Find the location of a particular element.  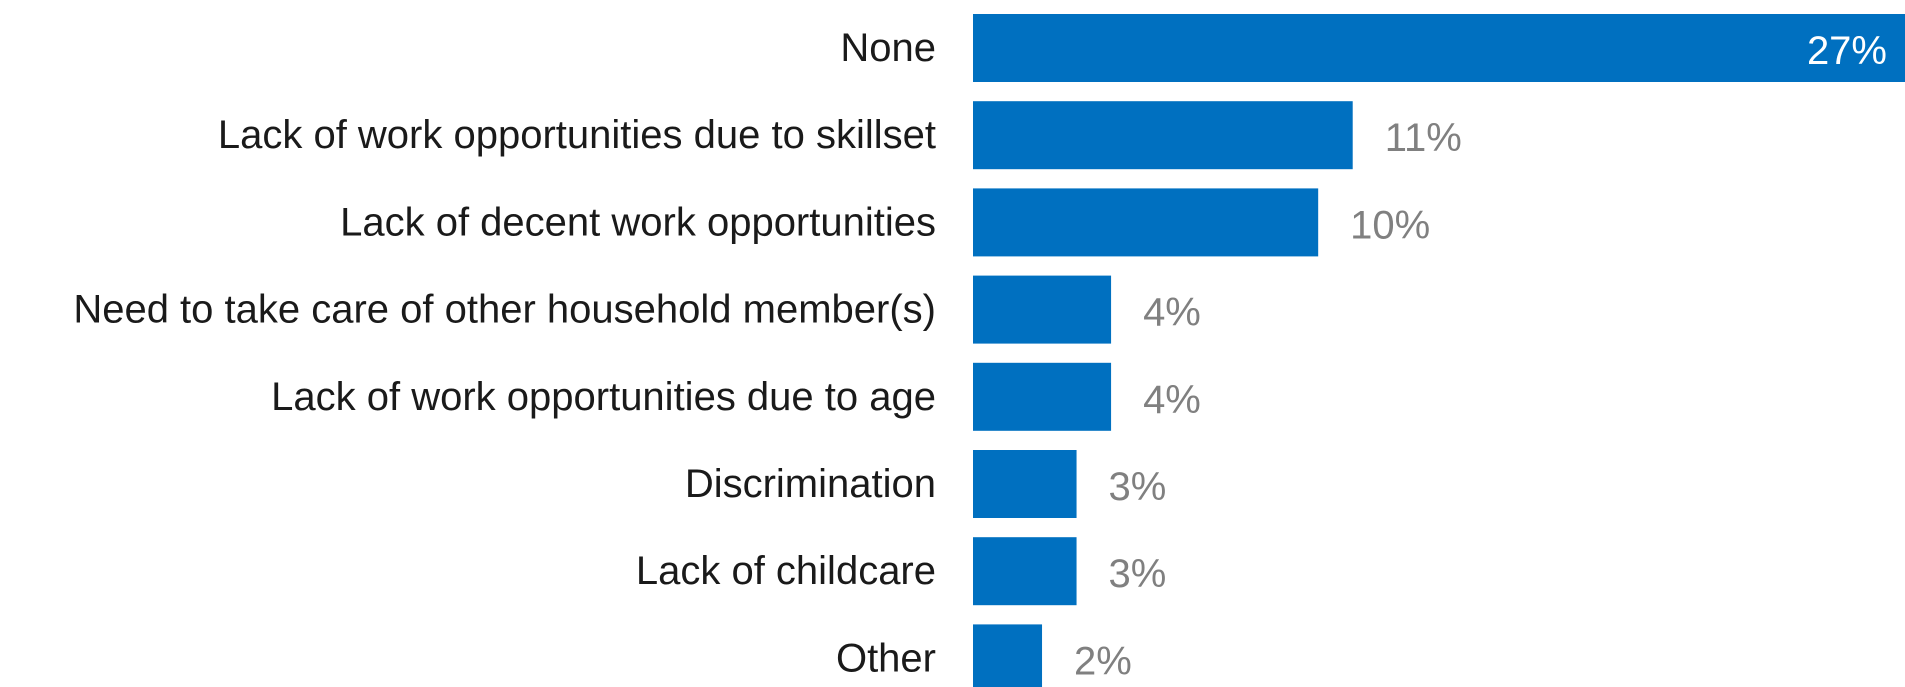

category-label: Other is located at coordinates (886, 658).